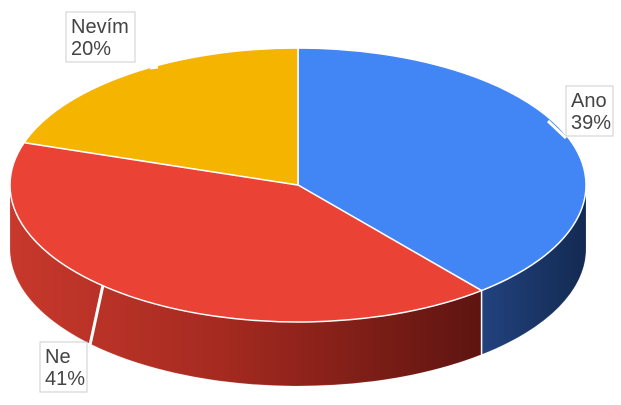 The image size is (621, 405). I want to click on slice-label-percent: 39%, so click(591, 123).